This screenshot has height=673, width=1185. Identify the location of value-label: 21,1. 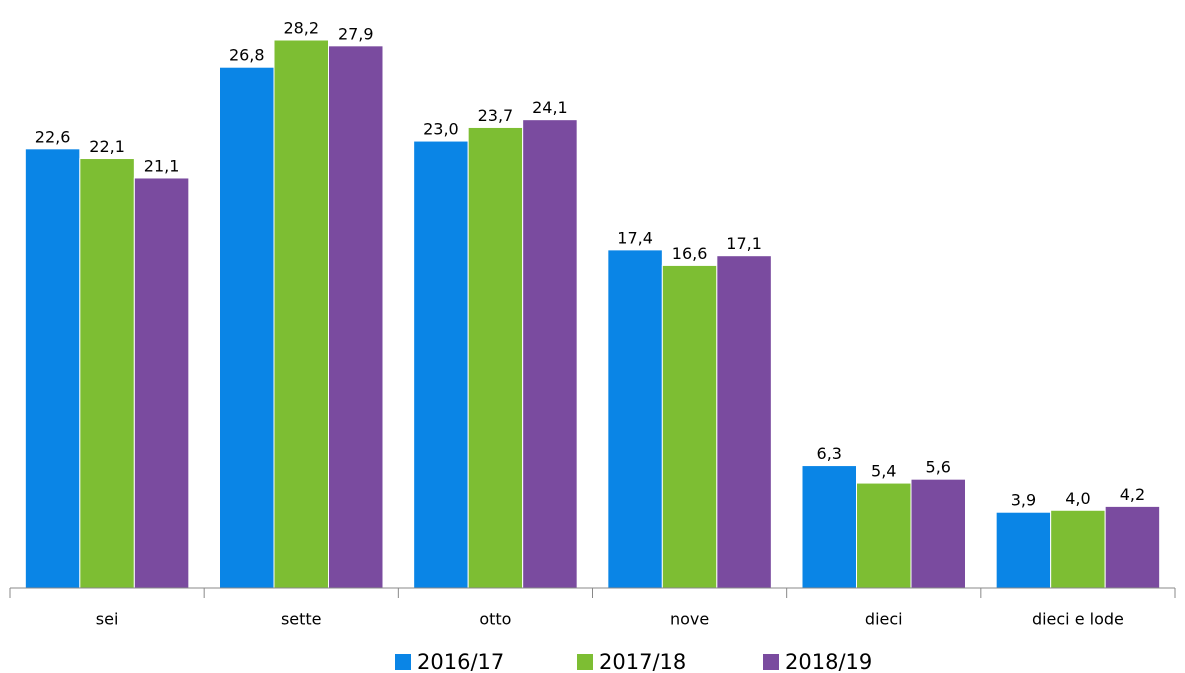
(162, 165).